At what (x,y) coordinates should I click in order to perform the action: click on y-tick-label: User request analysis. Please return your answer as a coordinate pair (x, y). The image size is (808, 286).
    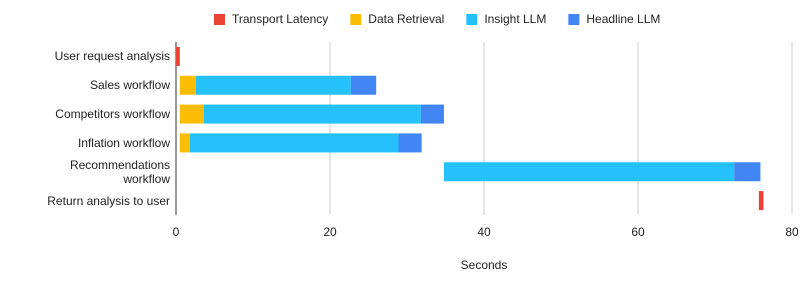
    Looking at the image, I should click on (112, 56).